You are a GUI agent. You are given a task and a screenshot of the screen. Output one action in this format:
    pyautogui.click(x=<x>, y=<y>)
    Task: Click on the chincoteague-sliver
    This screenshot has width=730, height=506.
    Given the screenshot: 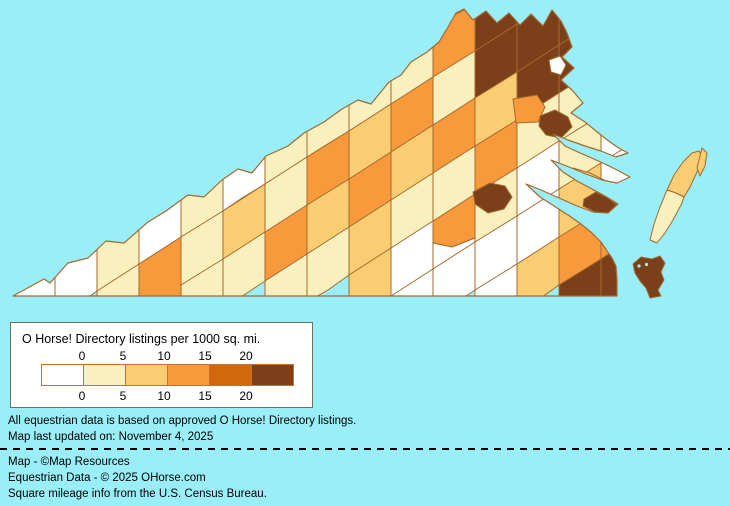 What is the action you would take?
    pyautogui.click(x=702, y=162)
    